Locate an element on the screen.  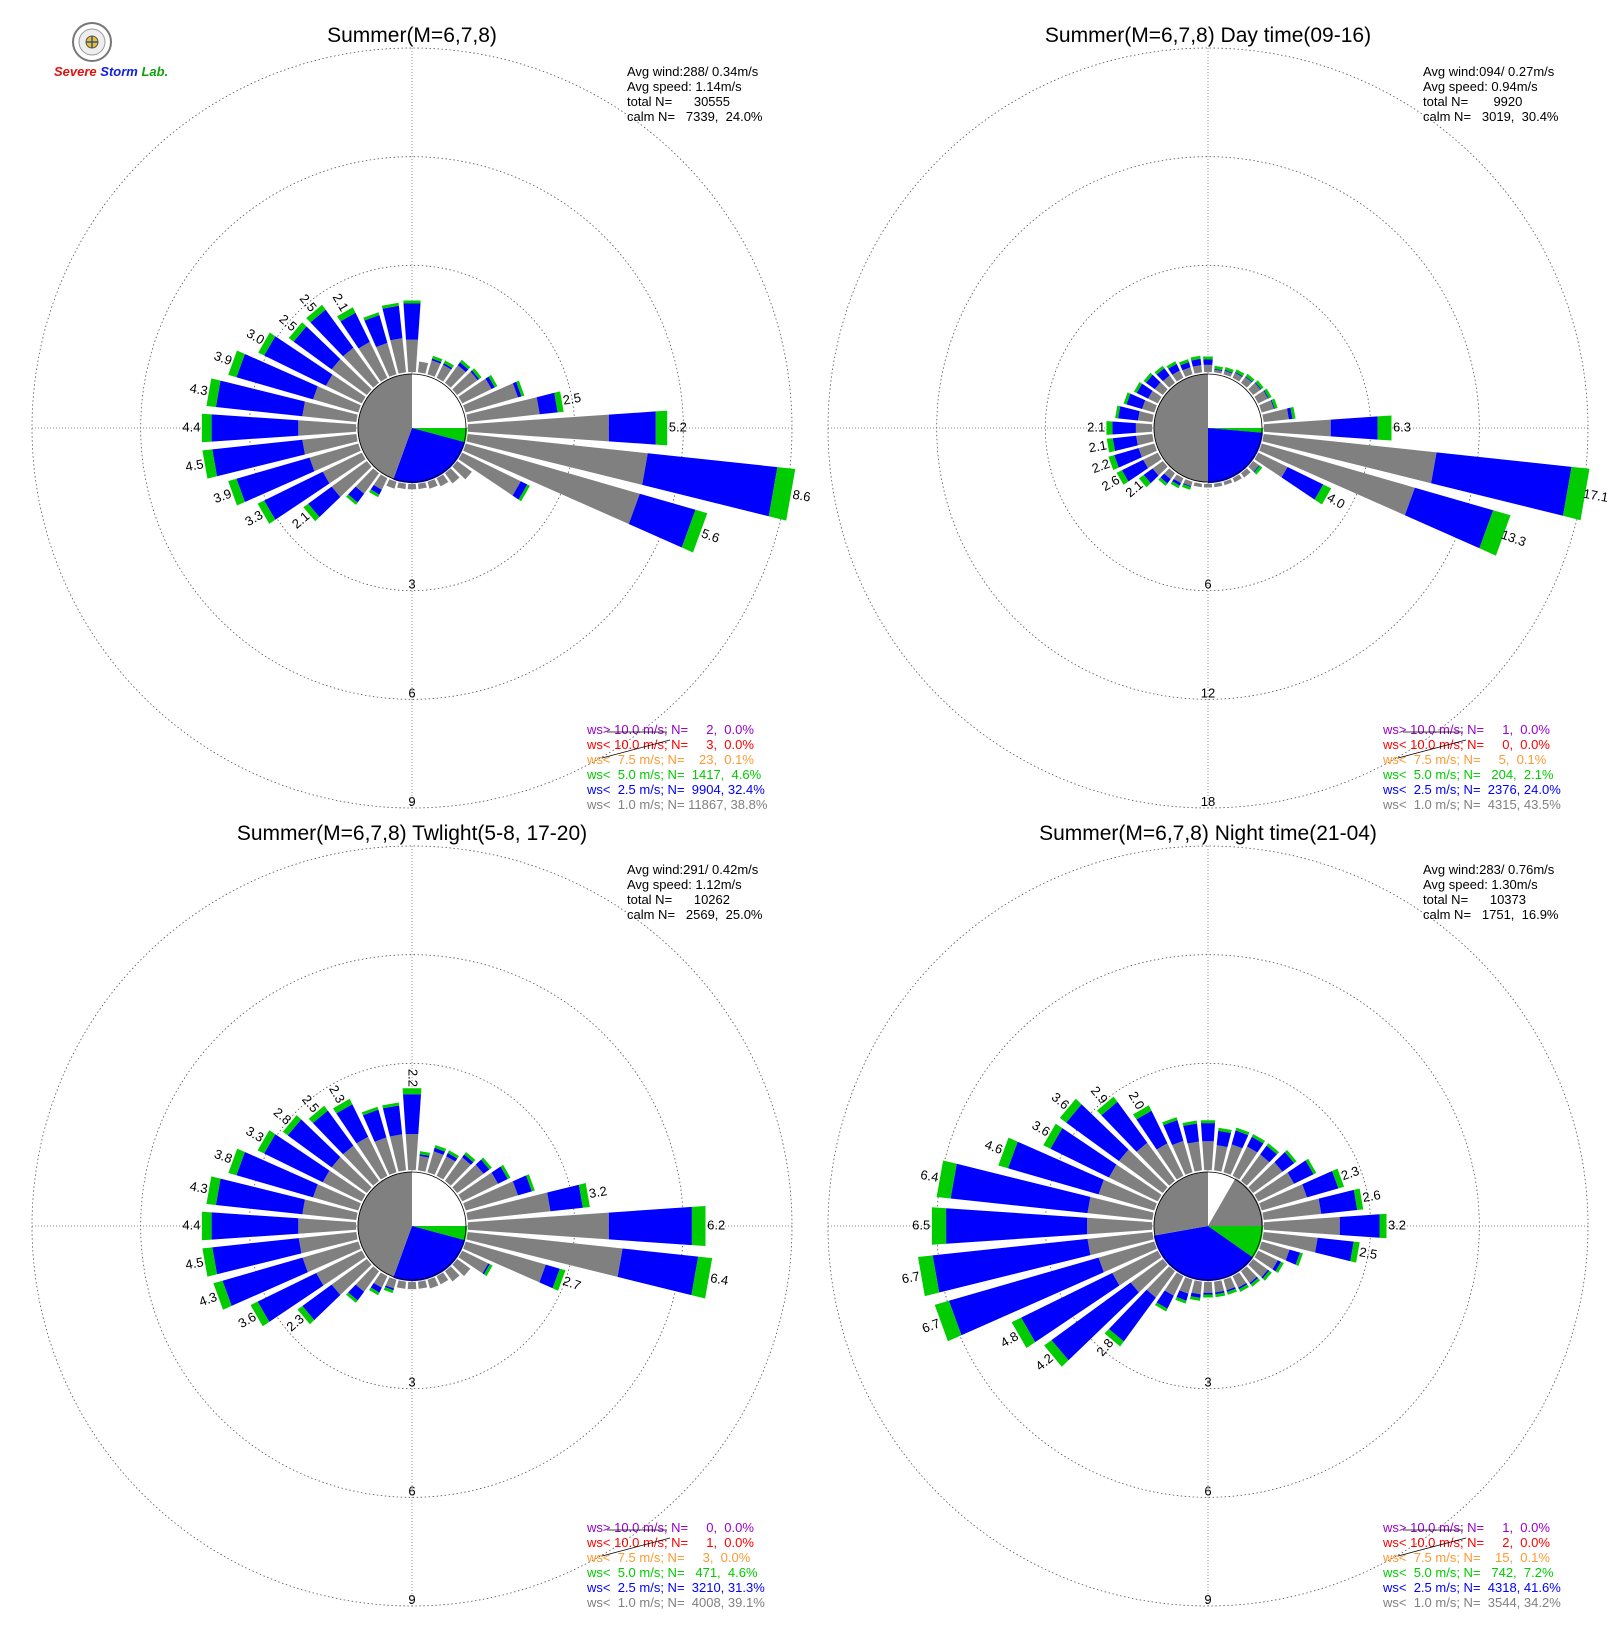
calm-circle-outline is located at coordinates (1208, 1226).